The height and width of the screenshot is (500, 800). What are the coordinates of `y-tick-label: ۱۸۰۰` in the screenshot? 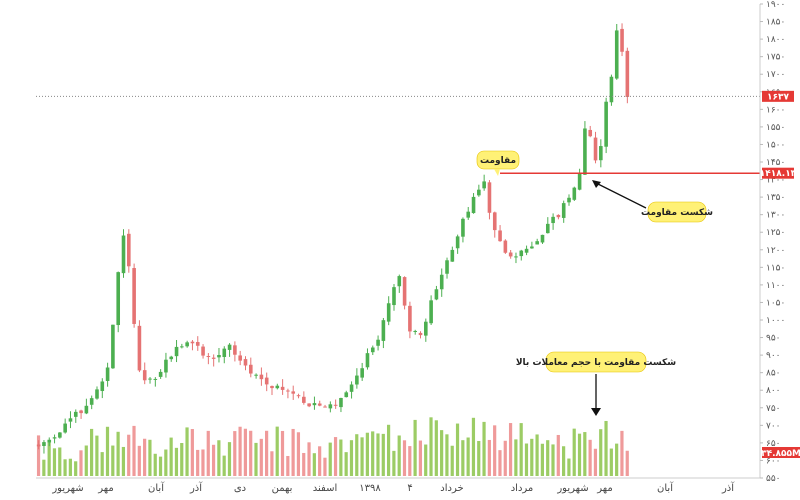 It's located at (775, 40).